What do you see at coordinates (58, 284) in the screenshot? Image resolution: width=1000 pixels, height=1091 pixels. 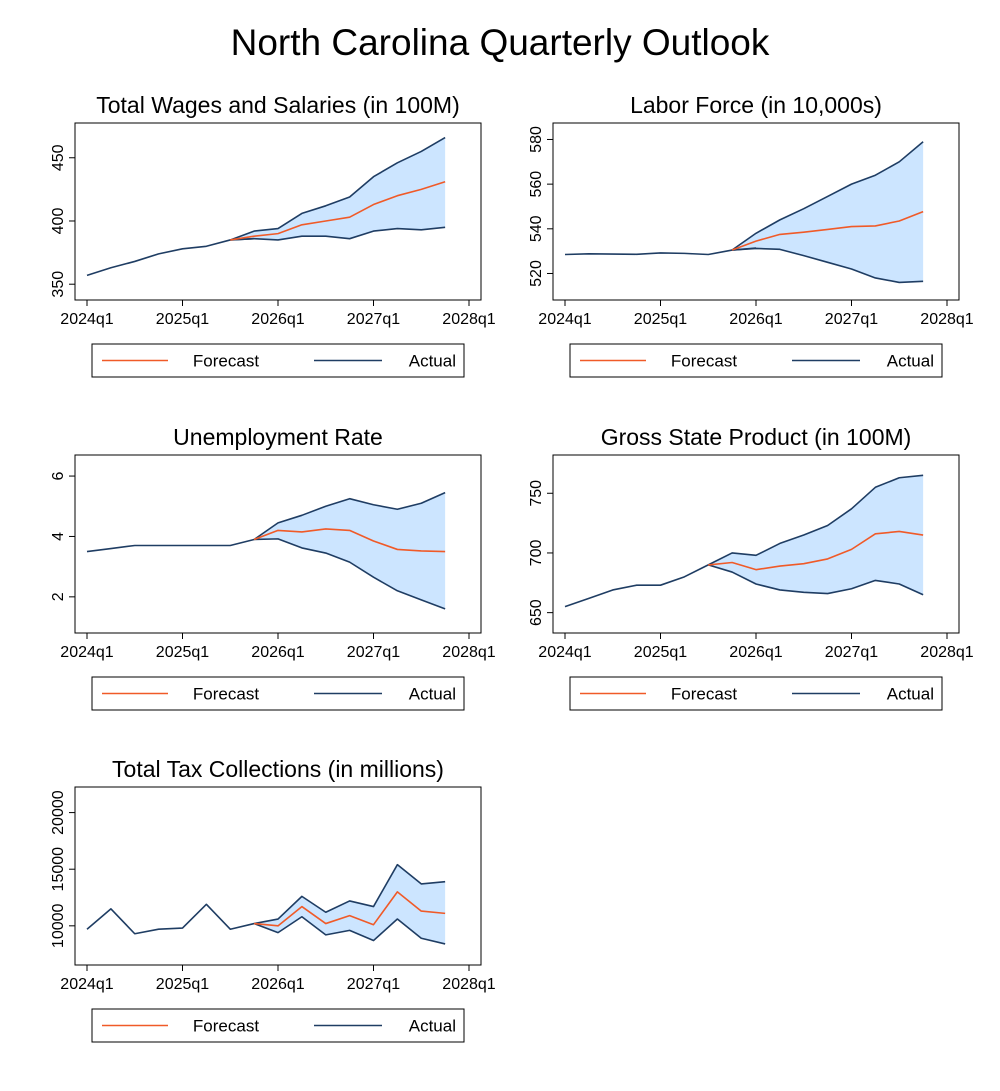 I see `y-tick-label: 350` at bounding box center [58, 284].